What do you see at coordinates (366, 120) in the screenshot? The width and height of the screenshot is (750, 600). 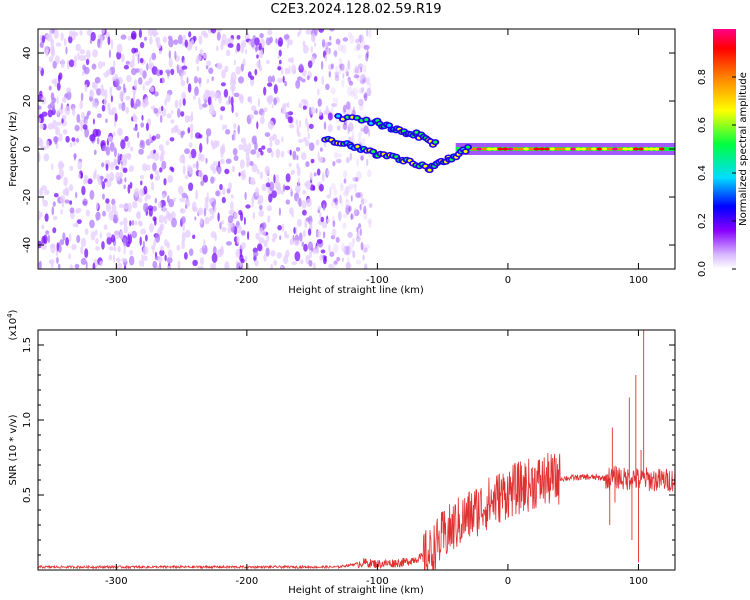 I see `trace-core` at bounding box center [366, 120].